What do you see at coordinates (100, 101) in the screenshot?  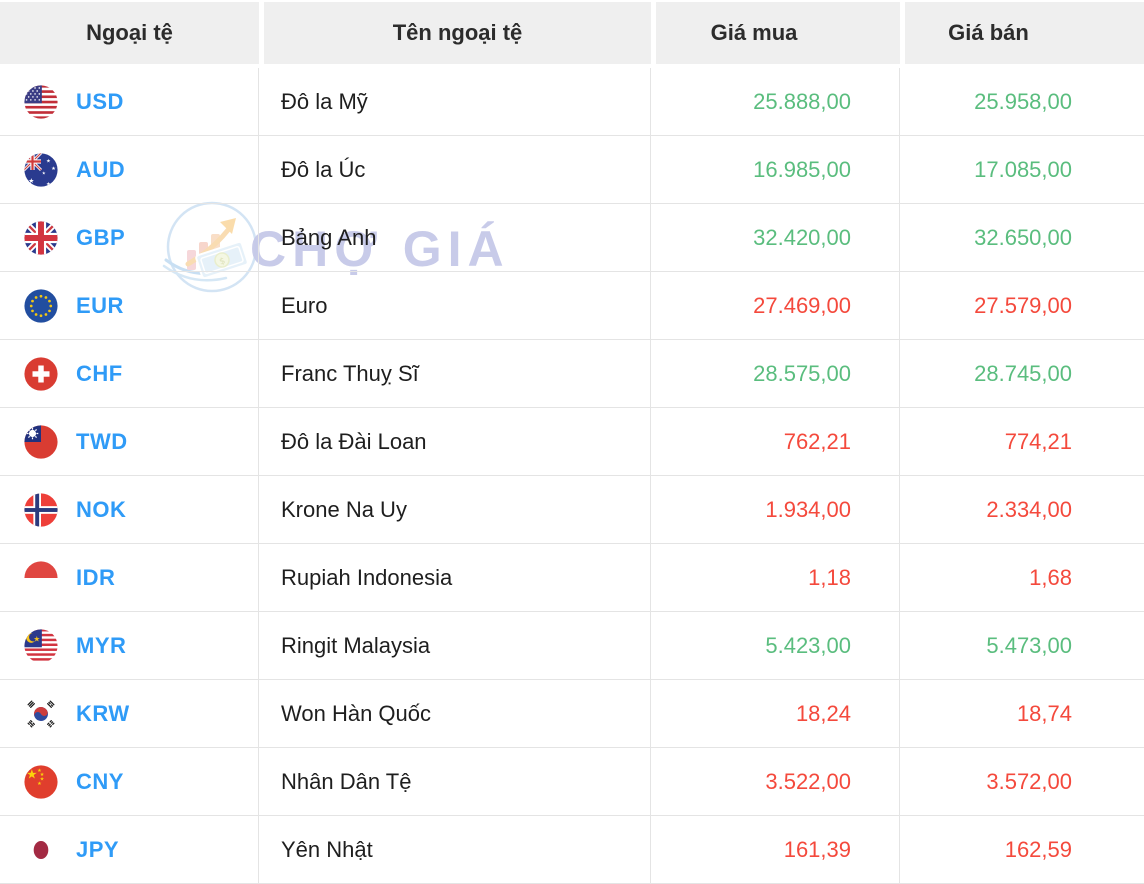 I see `currency-code-link: USD` at bounding box center [100, 101].